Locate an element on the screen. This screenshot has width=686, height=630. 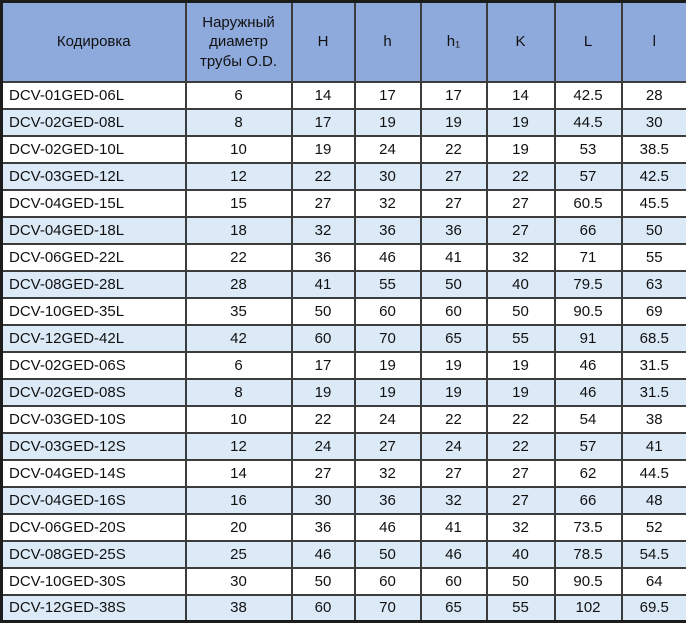
value-cell-h1: 46 is located at coordinates (453, 554).